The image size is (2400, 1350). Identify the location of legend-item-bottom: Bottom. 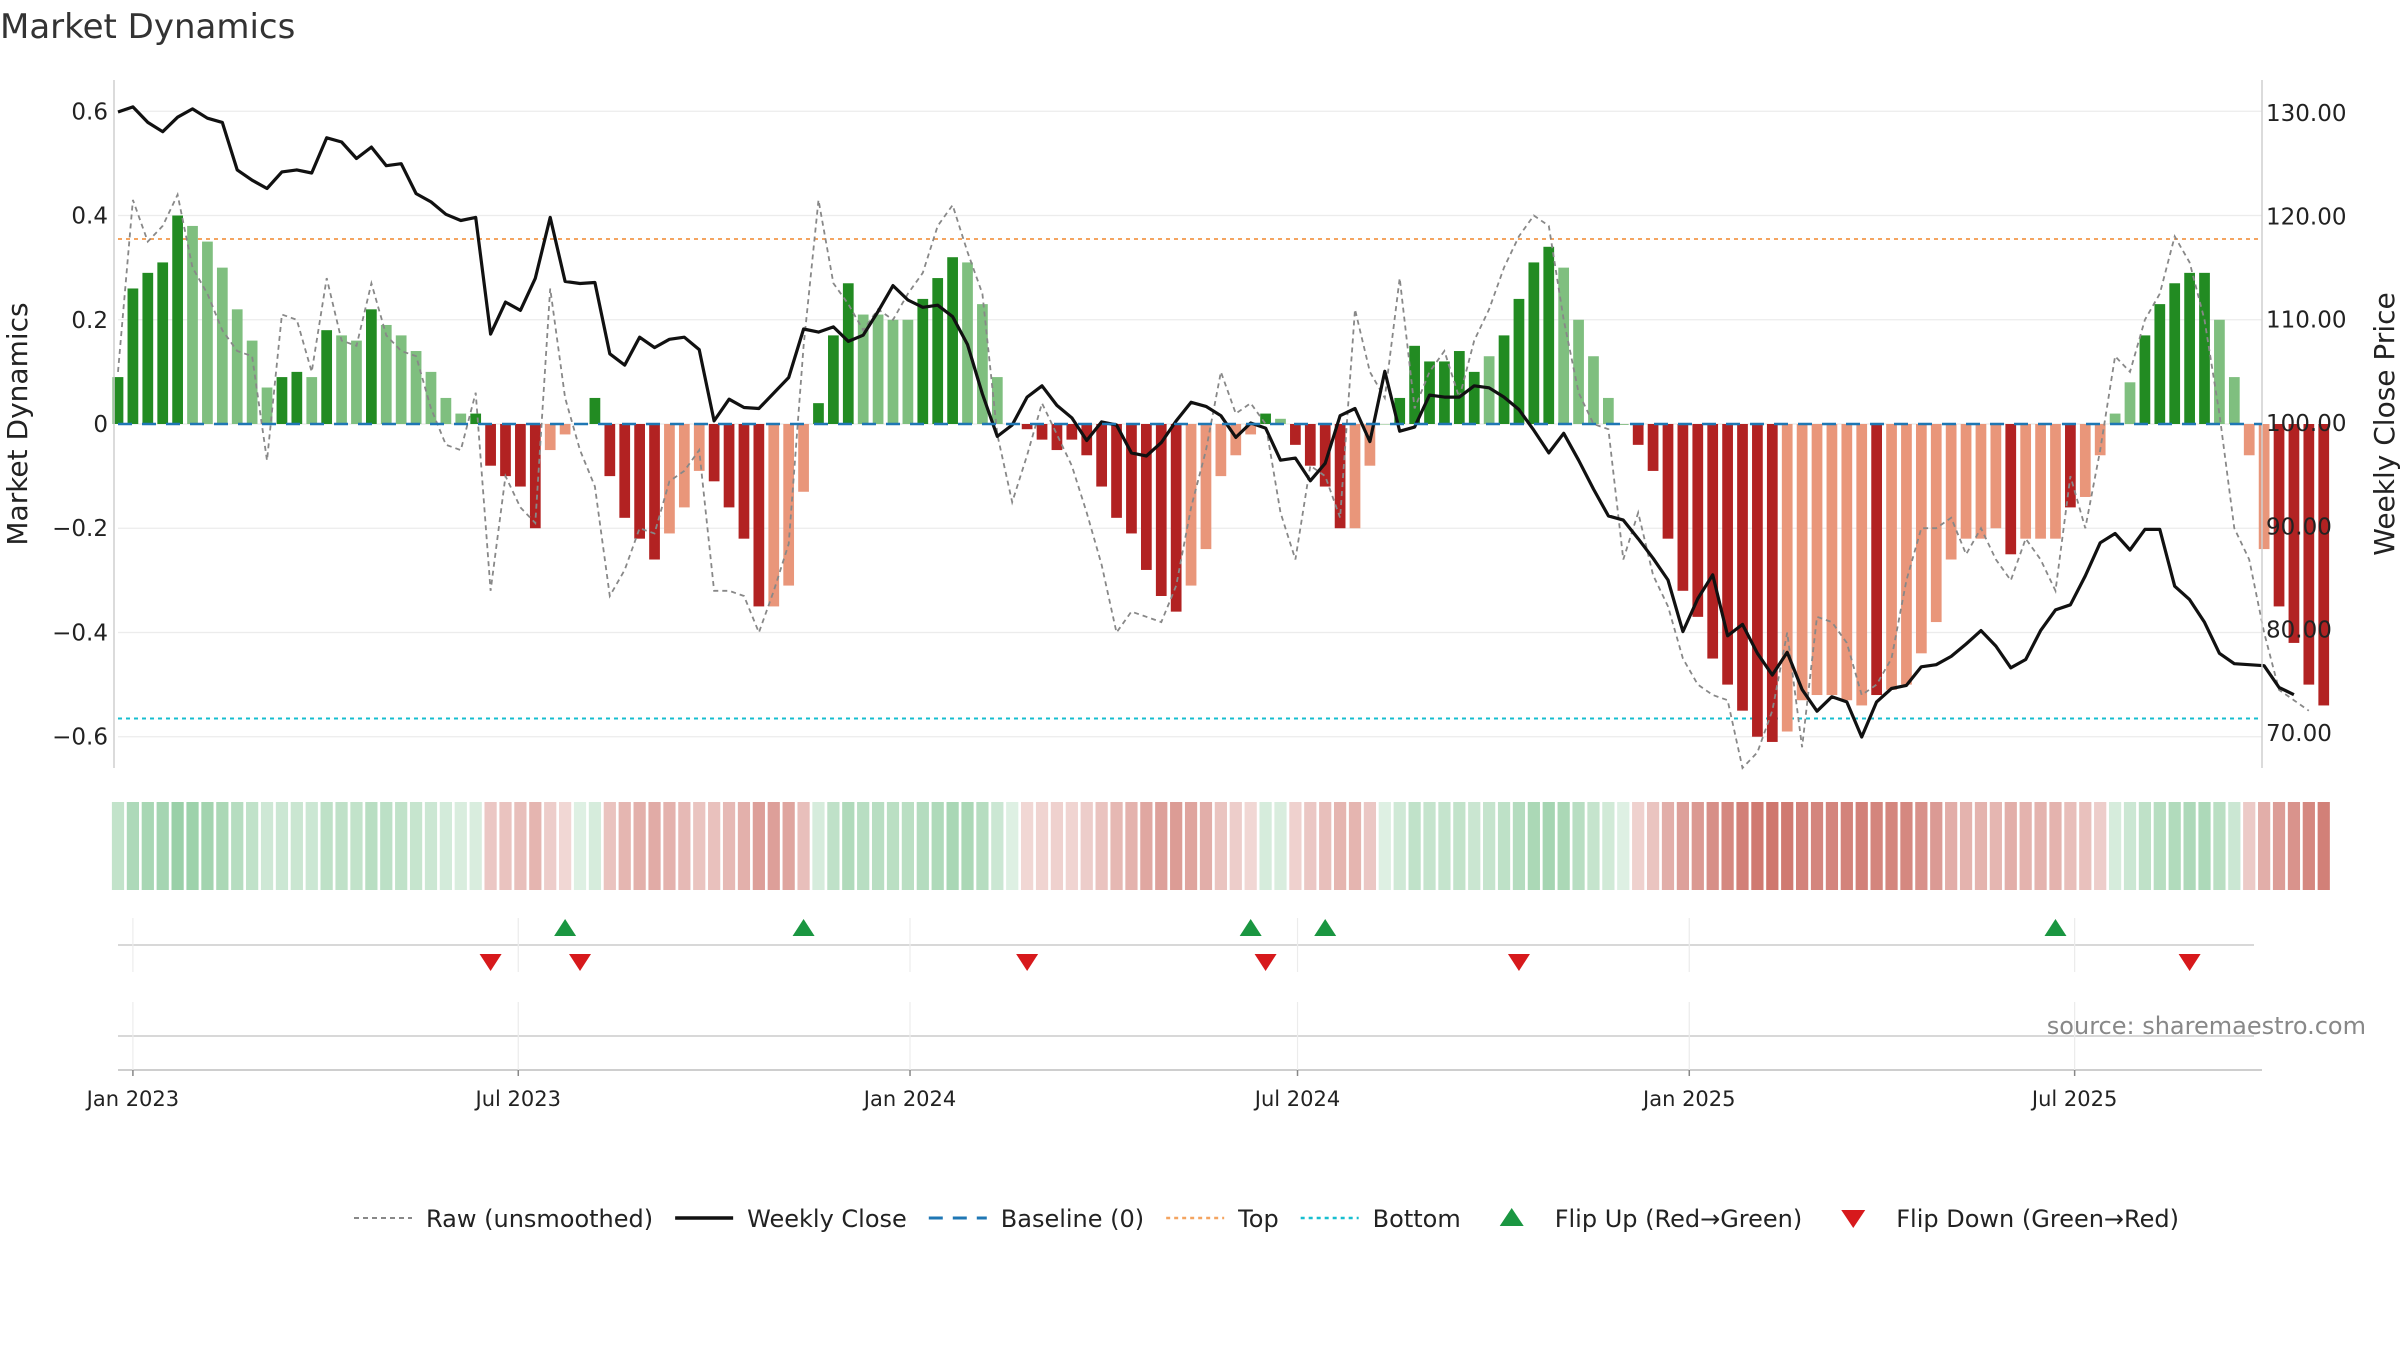
(1380, 1219).